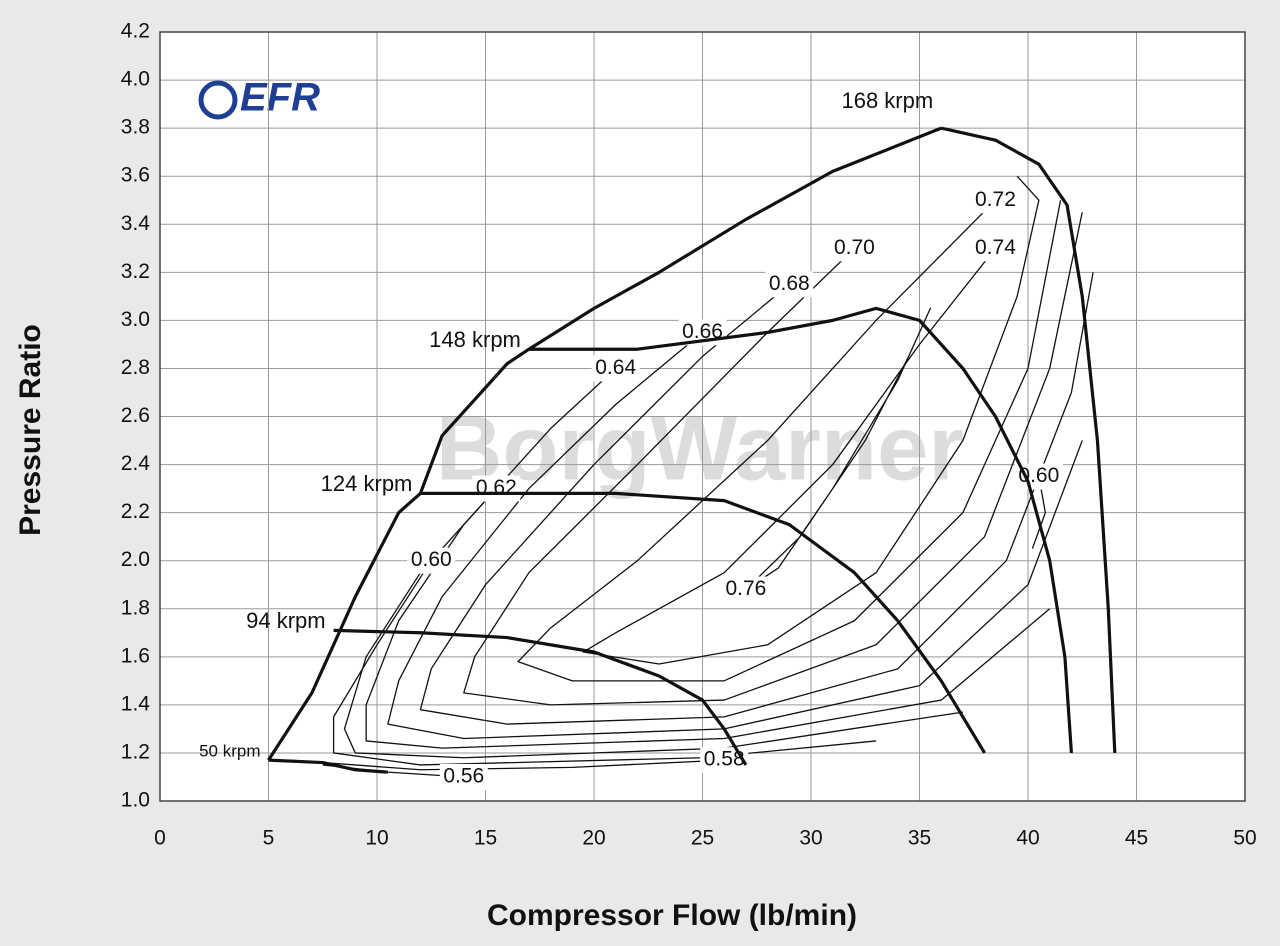  What do you see at coordinates (135, 127) in the screenshot?
I see `y-tick-label: 3.8` at bounding box center [135, 127].